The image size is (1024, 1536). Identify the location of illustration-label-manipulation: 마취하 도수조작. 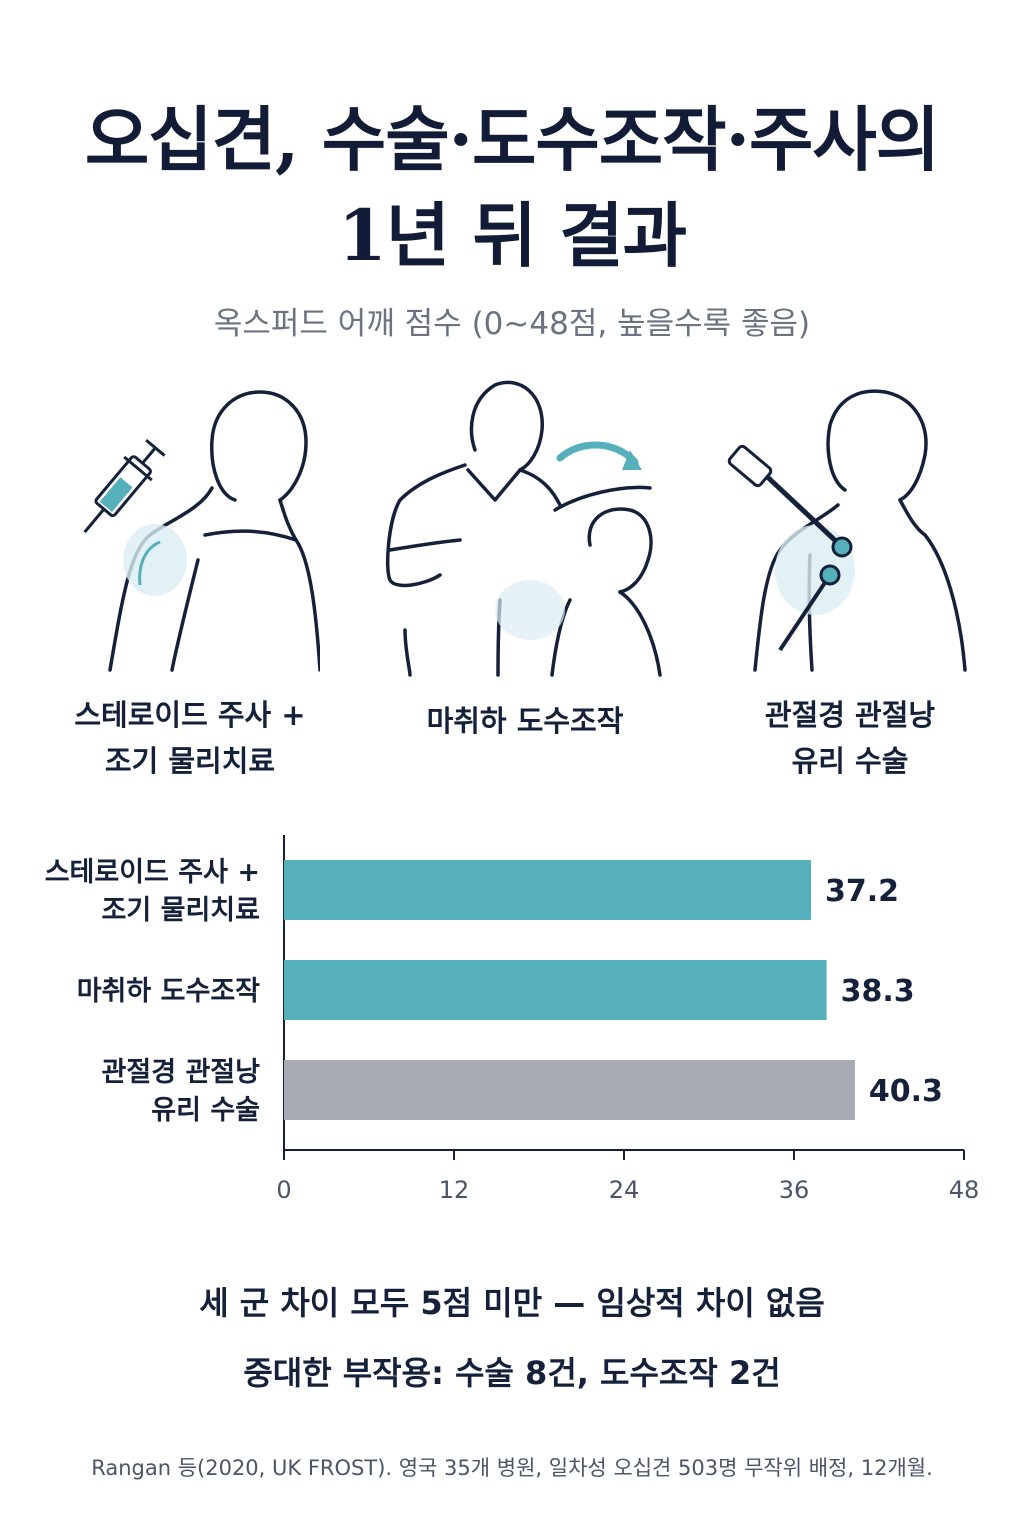
(525, 721).